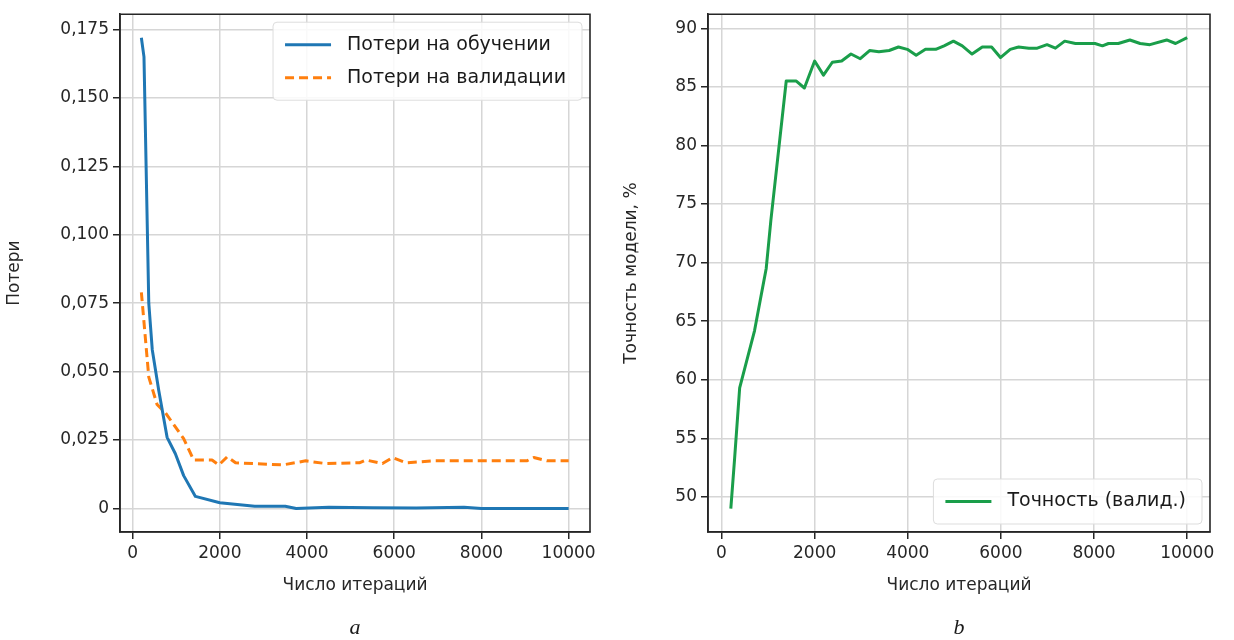 The width and height of the screenshot is (1234, 640). What do you see at coordinates (686, 202) in the screenshot?
I see `y-tick-label: 75` at bounding box center [686, 202].